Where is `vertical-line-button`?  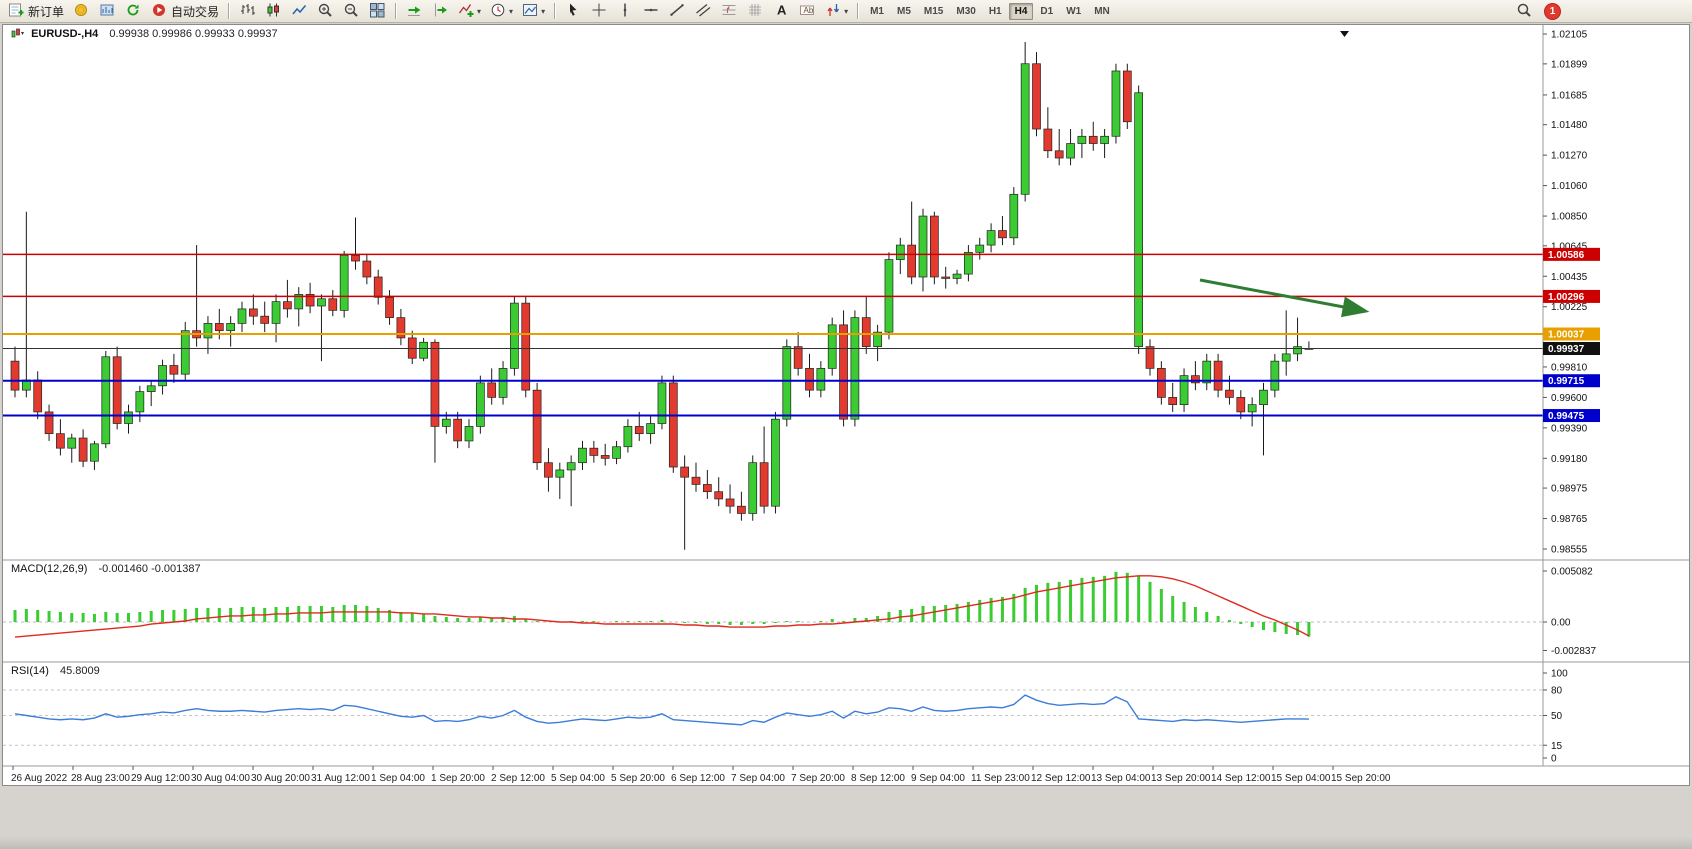
vertical-line-button is located at coordinates (625, 11).